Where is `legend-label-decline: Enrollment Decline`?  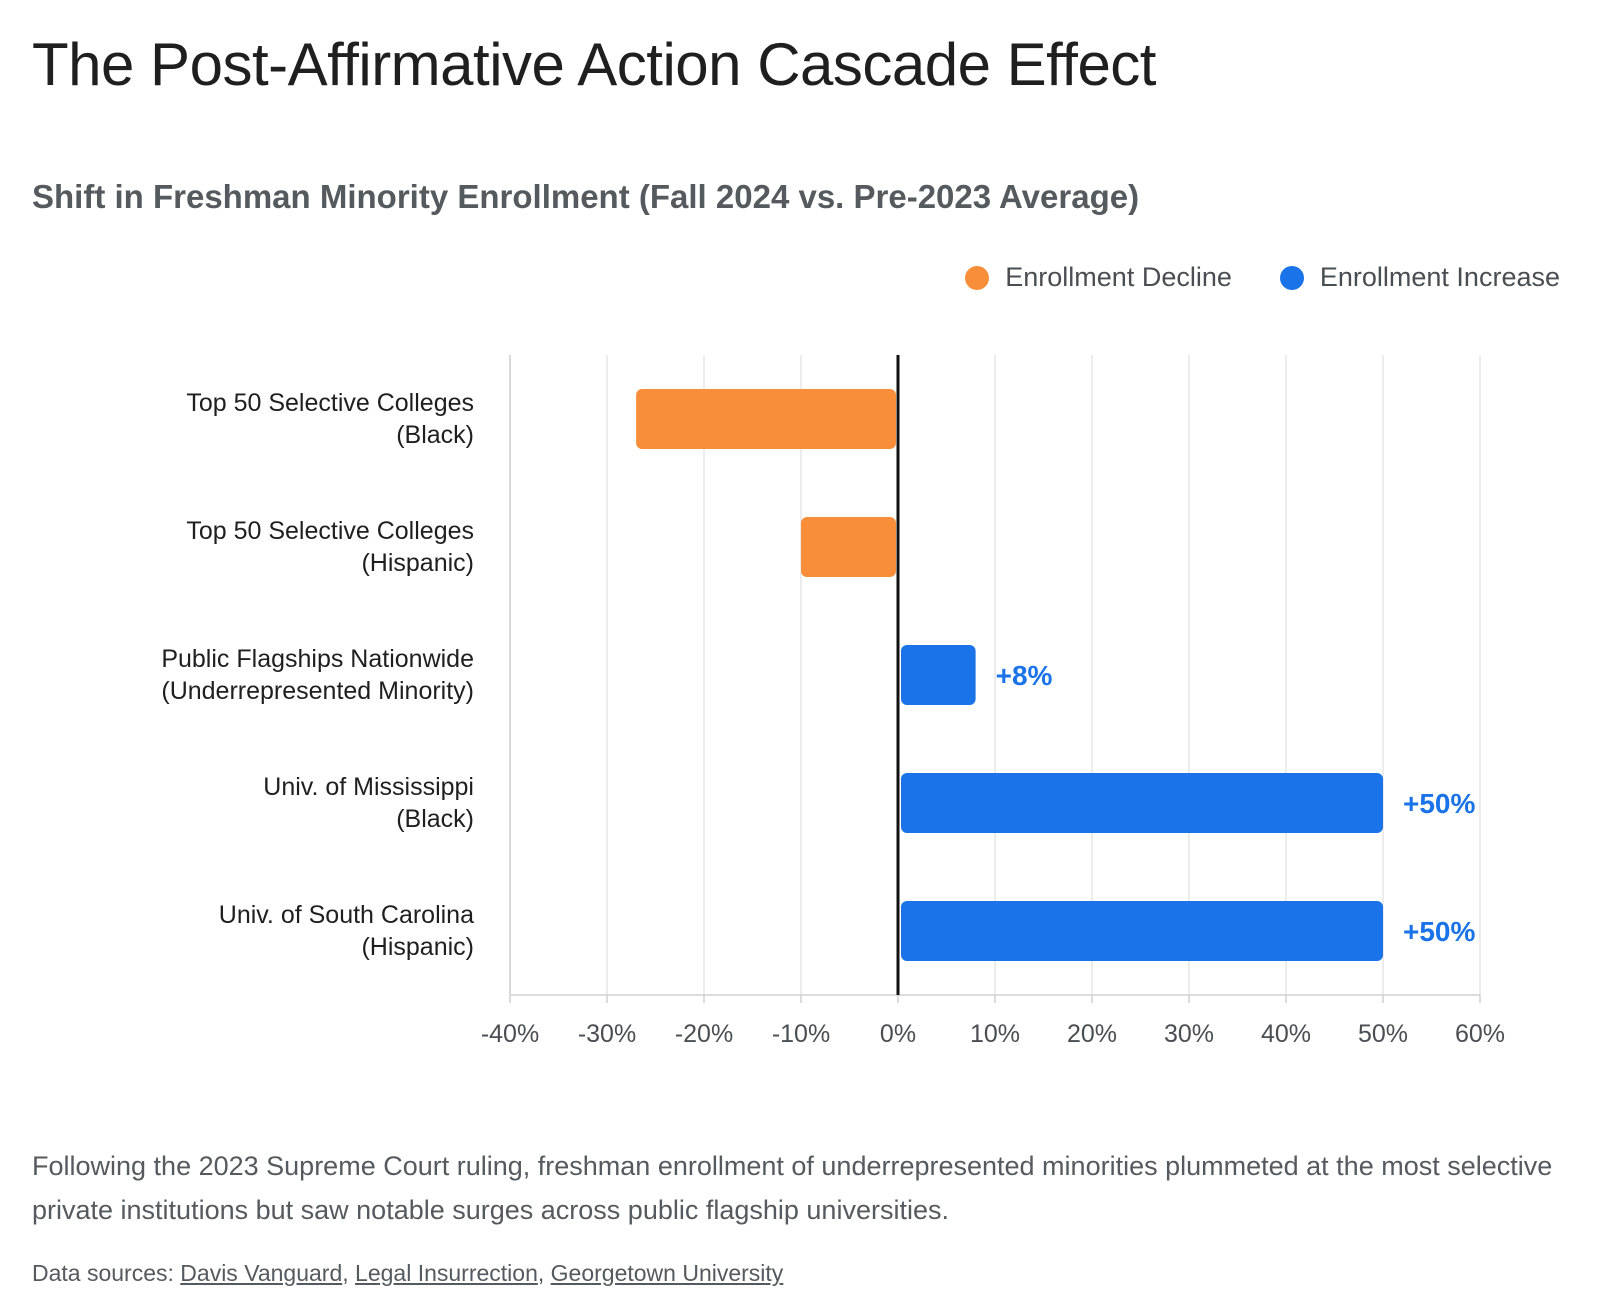 legend-label-decline: Enrollment Decline is located at coordinates (1118, 277).